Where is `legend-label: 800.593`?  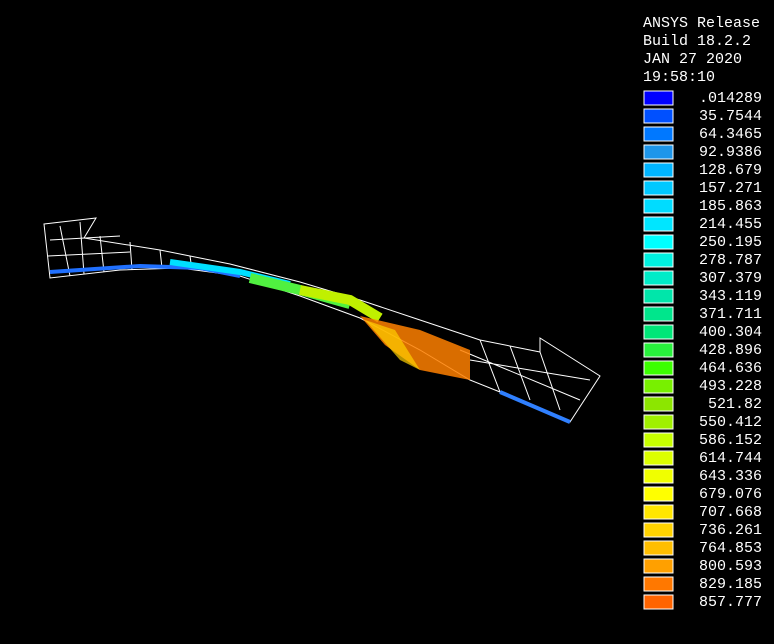 legend-label: 800.593 is located at coordinates (730, 566).